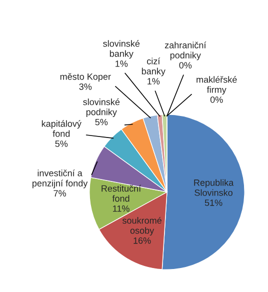  I want to click on data-label: 11%, so click(121, 208).